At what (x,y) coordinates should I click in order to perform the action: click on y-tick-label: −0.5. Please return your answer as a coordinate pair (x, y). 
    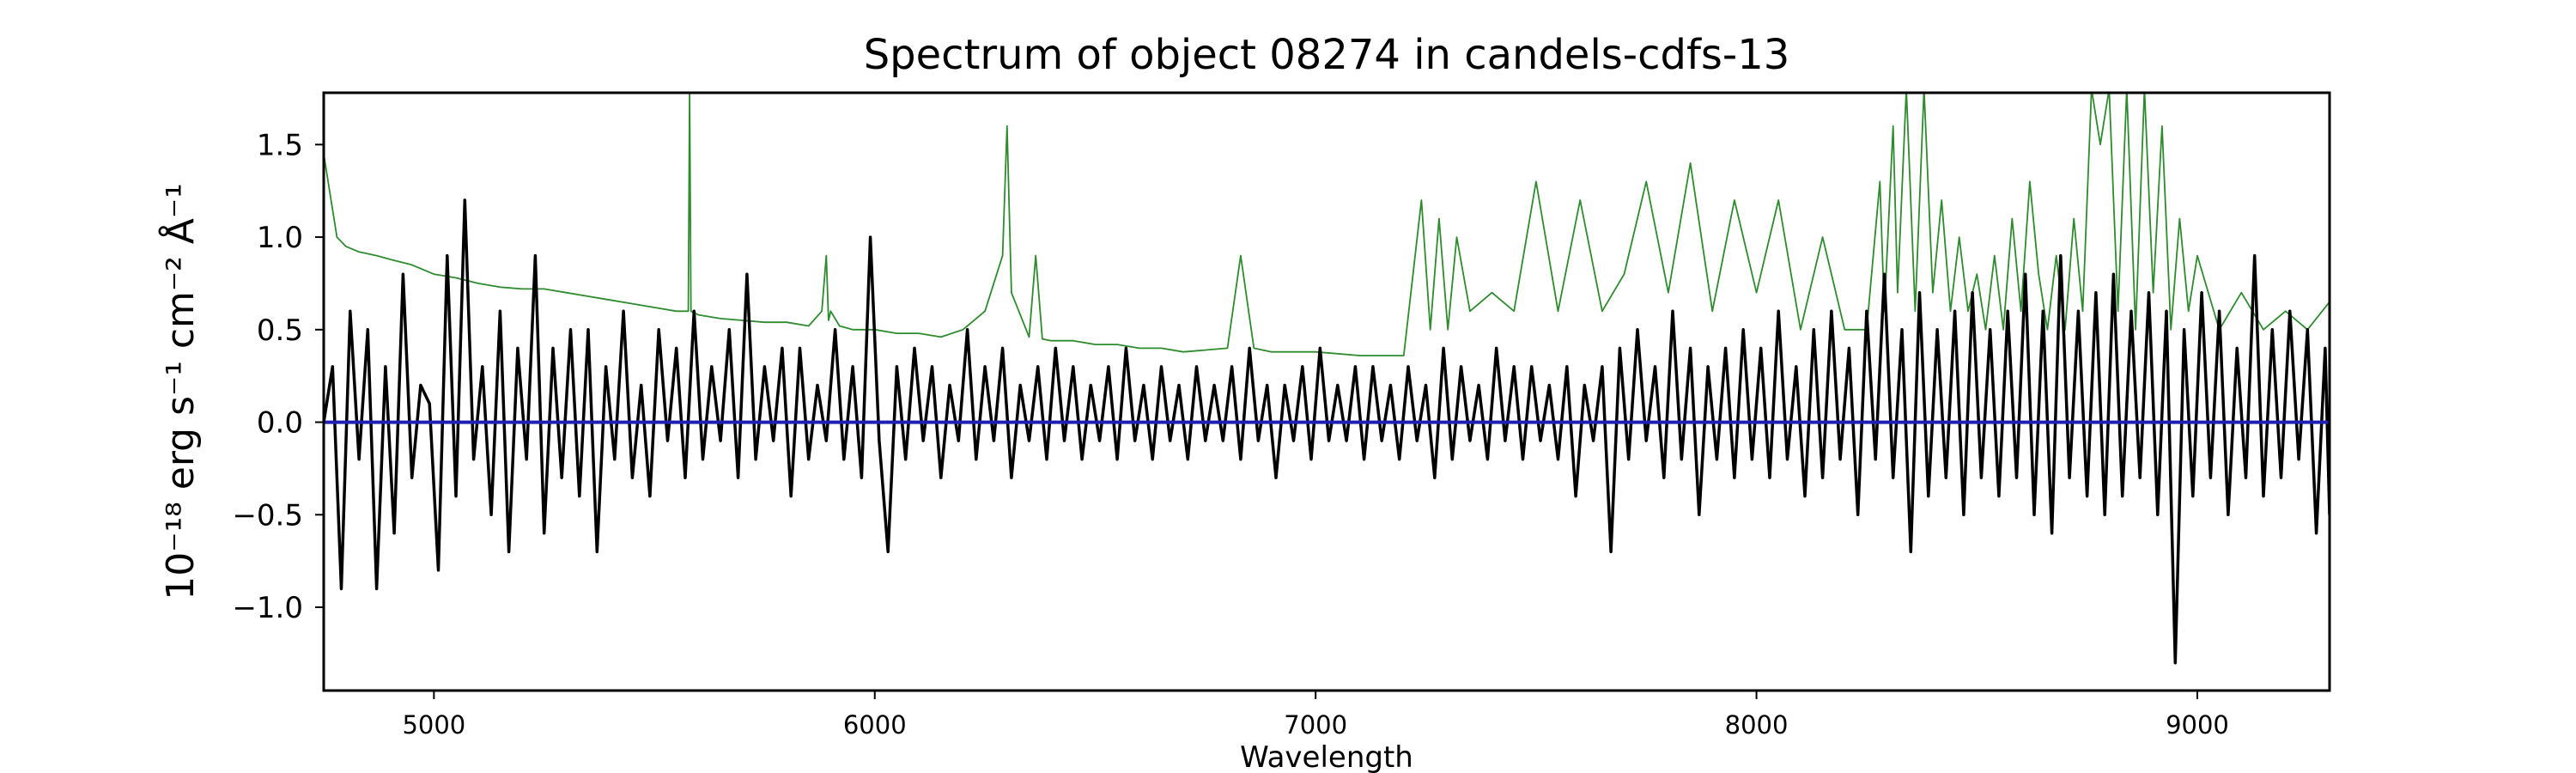
    Looking at the image, I should click on (268, 515).